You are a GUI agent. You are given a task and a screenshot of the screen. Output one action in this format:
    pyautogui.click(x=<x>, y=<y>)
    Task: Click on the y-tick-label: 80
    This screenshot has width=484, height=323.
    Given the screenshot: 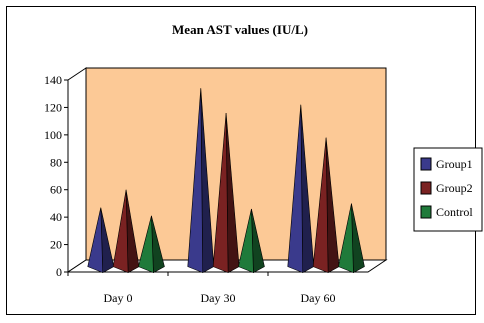 What is the action you would take?
    pyautogui.click(x=56, y=162)
    